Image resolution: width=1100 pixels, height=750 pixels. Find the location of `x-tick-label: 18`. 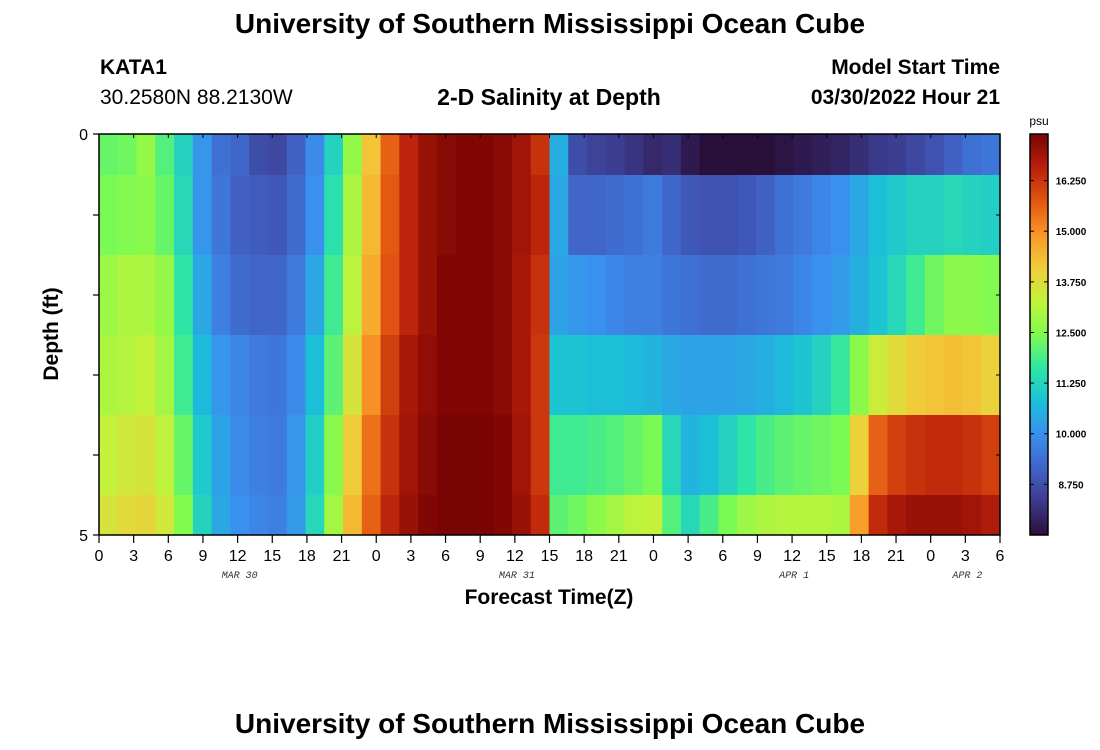

x-tick-label: 18 is located at coordinates (307, 556).